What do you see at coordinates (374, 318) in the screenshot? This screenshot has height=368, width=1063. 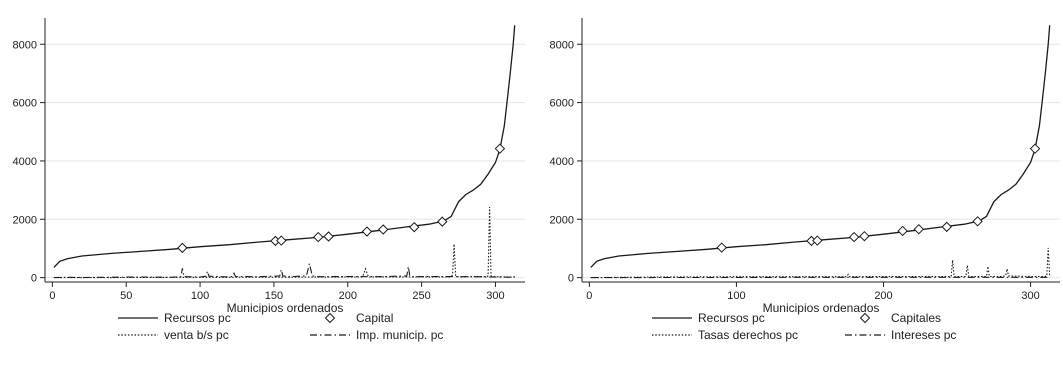 I see `legend-entry-label: Capital` at bounding box center [374, 318].